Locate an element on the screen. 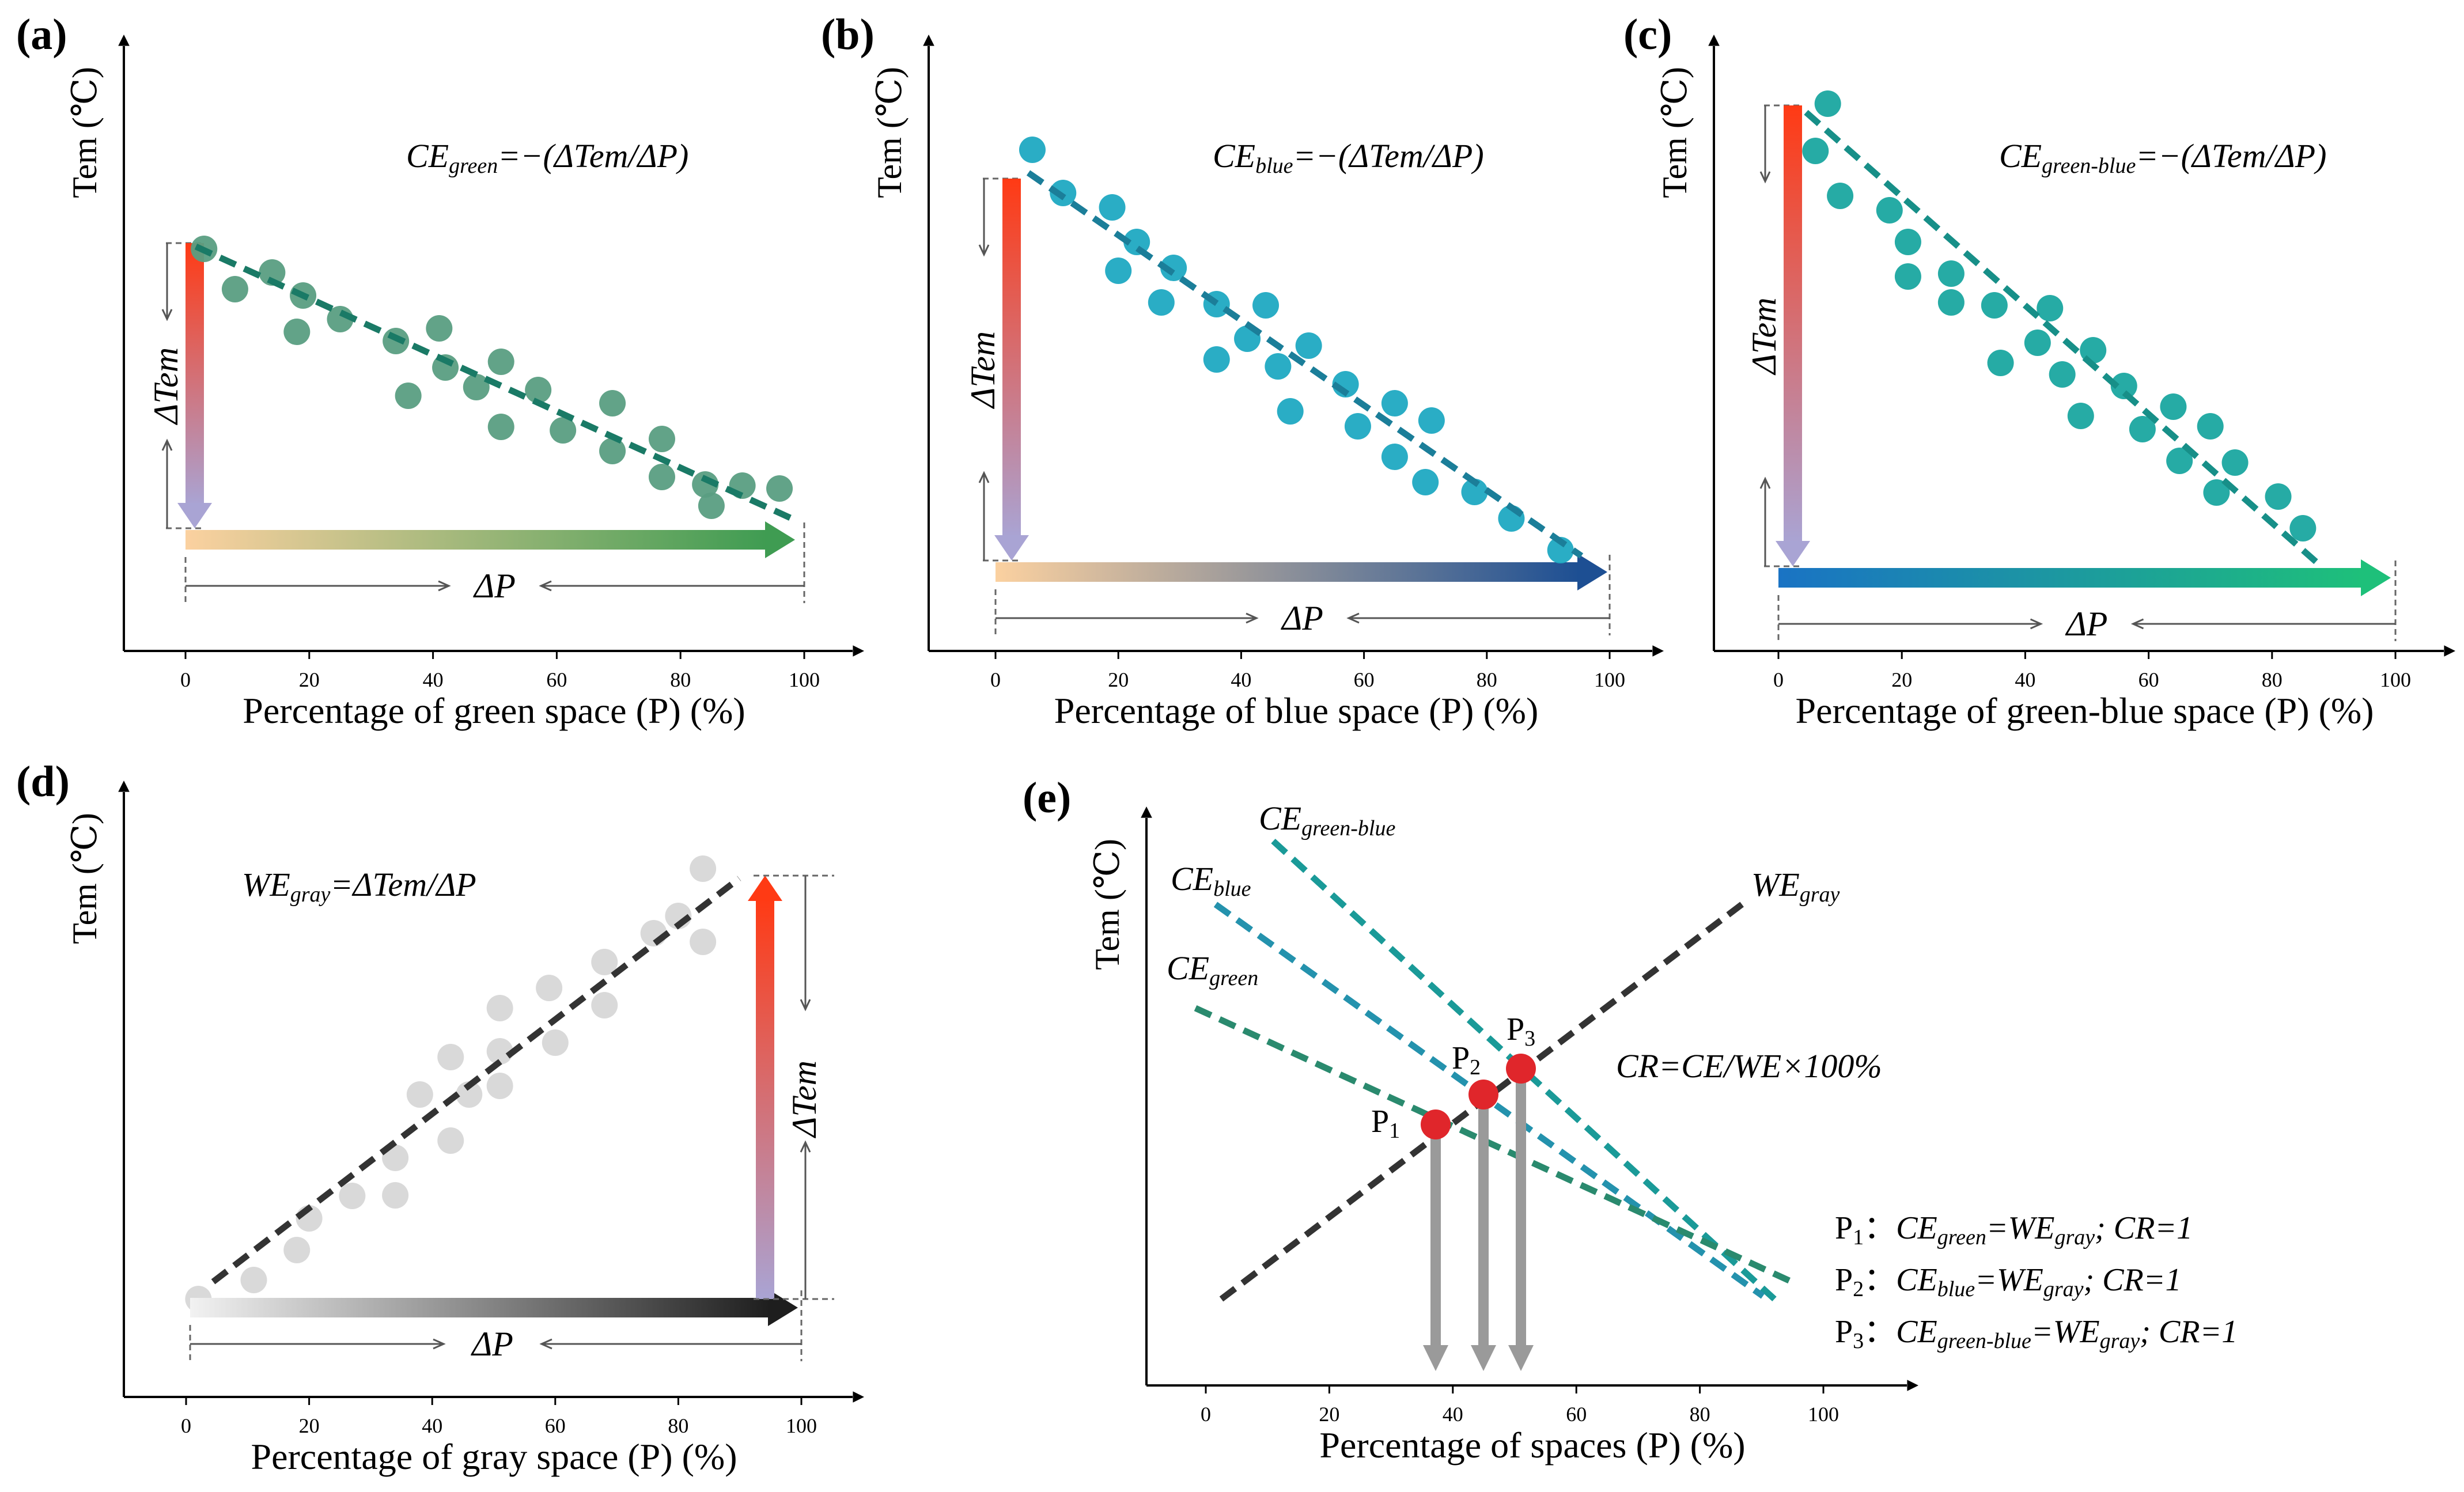 The height and width of the screenshot is (1492, 2464). delta-tem-arrow-head is located at coordinates (1011, 548).